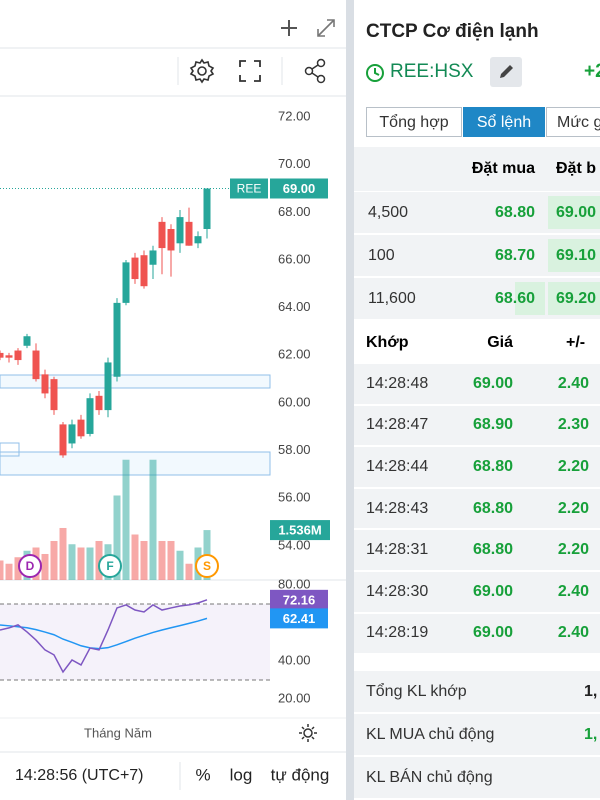  What do you see at coordinates (477, 735) in the screenshot?
I see `summary-row: KL MUA chủ động 1,` at bounding box center [477, 735].